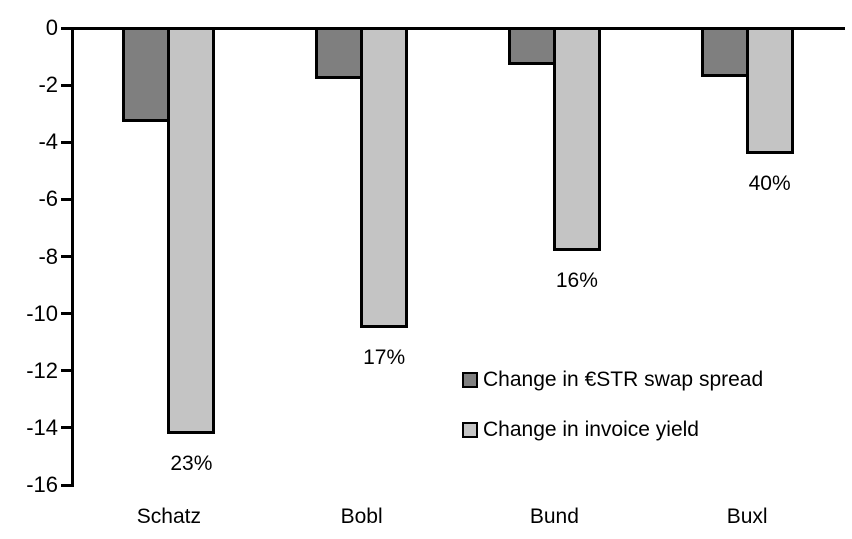 This screenshot has width=852, height=539. Describe the element at coordinates (623, 379) in the screenshot. I see `legend-label-swap-spread: Change in €STR swap spread` at that location.